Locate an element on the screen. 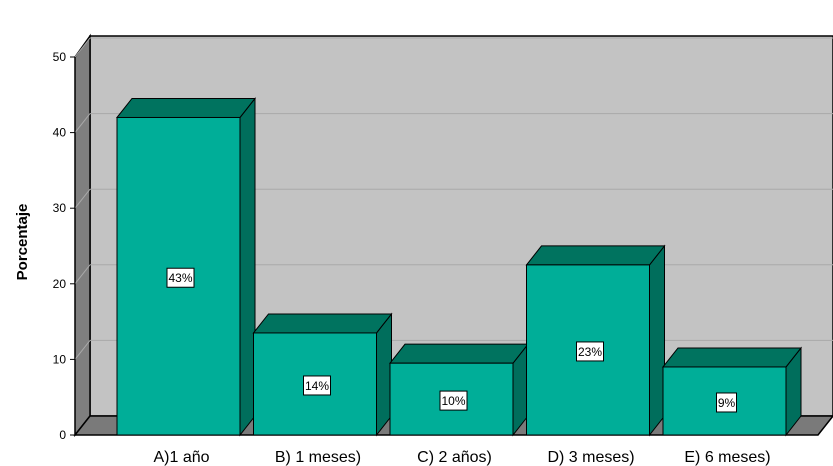  data-label: 14% is located at coordinates (317, 386).